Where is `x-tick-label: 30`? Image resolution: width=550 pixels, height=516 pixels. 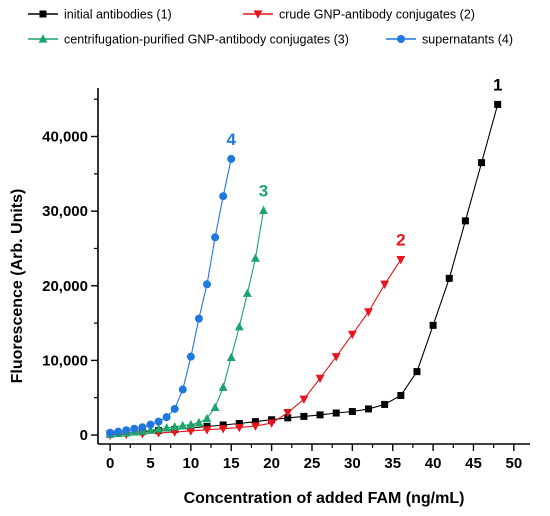 x-tick-label: 30 is located at coordinates (352, 463).